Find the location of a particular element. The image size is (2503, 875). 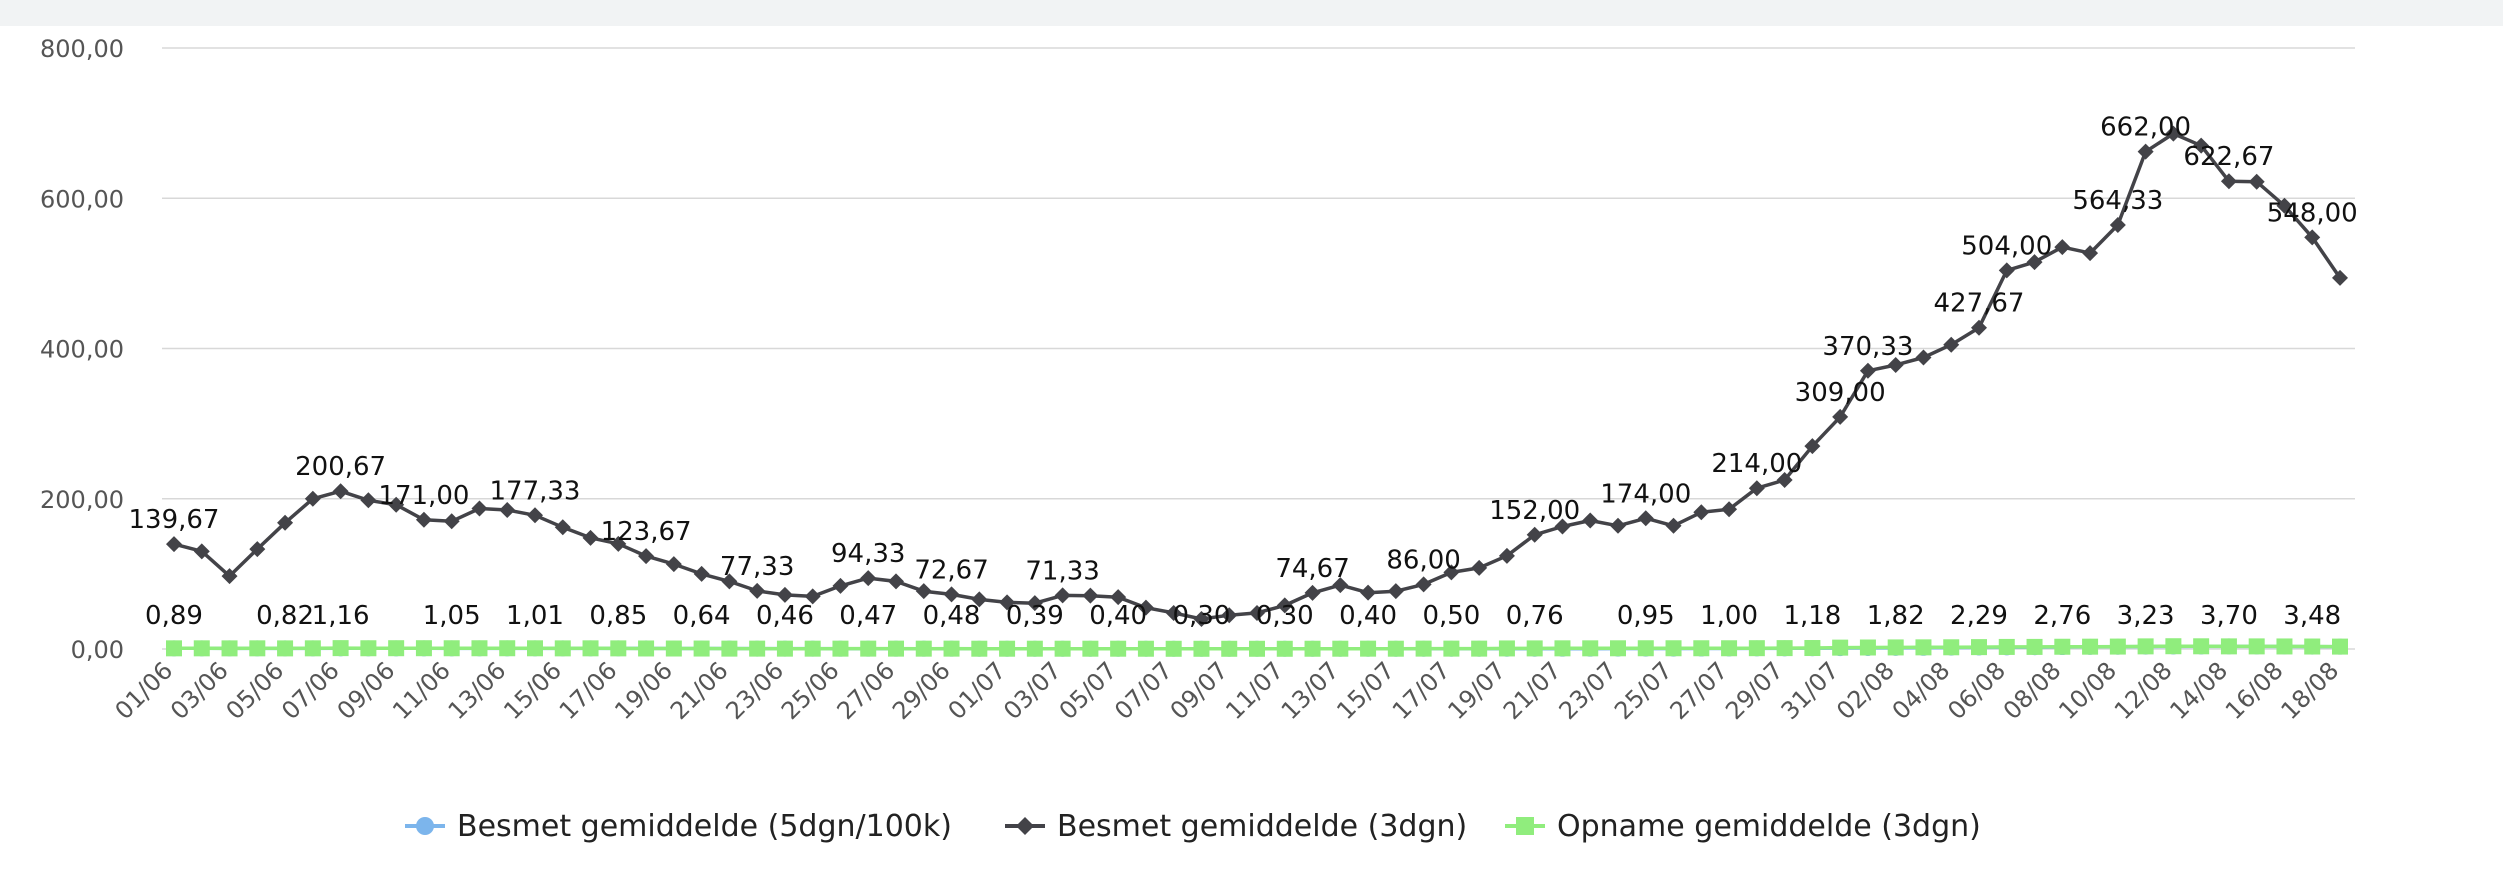

legend-item-0: Besmet gemiddelde (5dgn/100k) is located at coordinates (678, 826).